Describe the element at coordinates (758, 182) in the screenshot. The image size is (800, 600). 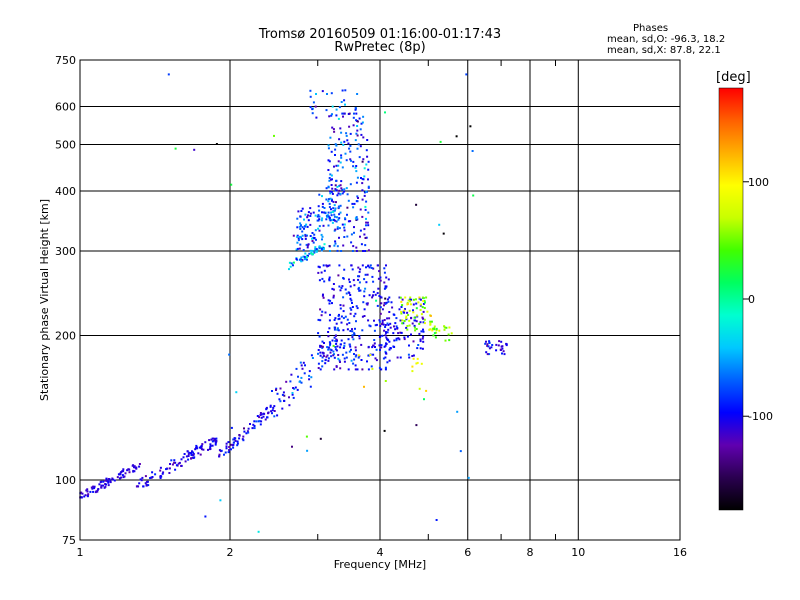
I see `colorbar-tick-label: 100` at that location.